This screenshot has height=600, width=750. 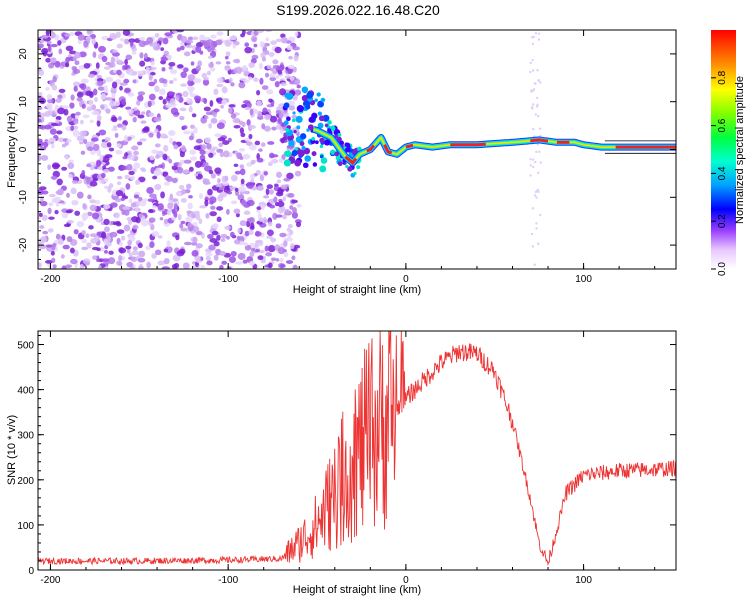 What do you see at coordinates (722, 173) in the screenshot?
I see `colorbar-tick-label: 0.4` at bounding box center [722, 173].